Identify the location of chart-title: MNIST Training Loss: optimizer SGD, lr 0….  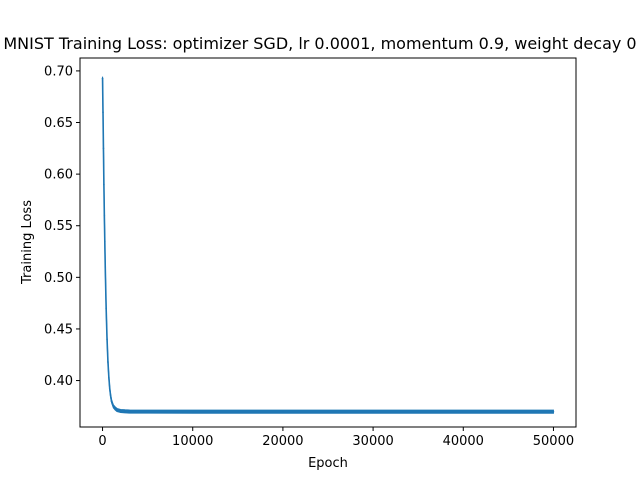
(319, 43).